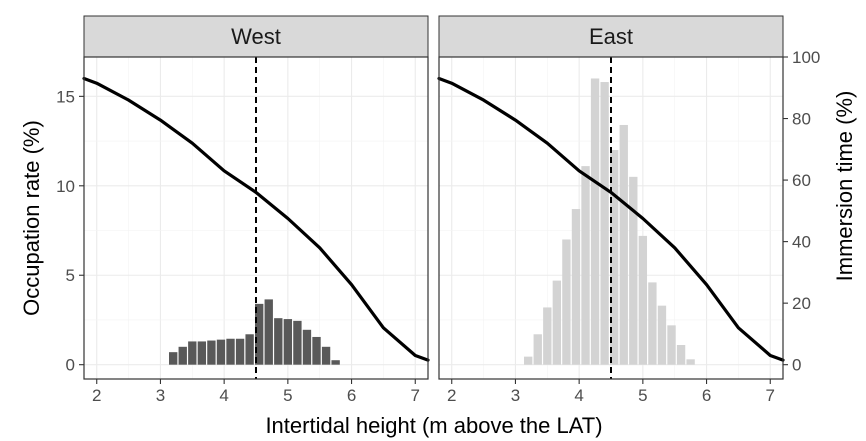 The width and height of the screenshot is (866, 441). I want to click on y-tick-label: 0, so click(70, 365).